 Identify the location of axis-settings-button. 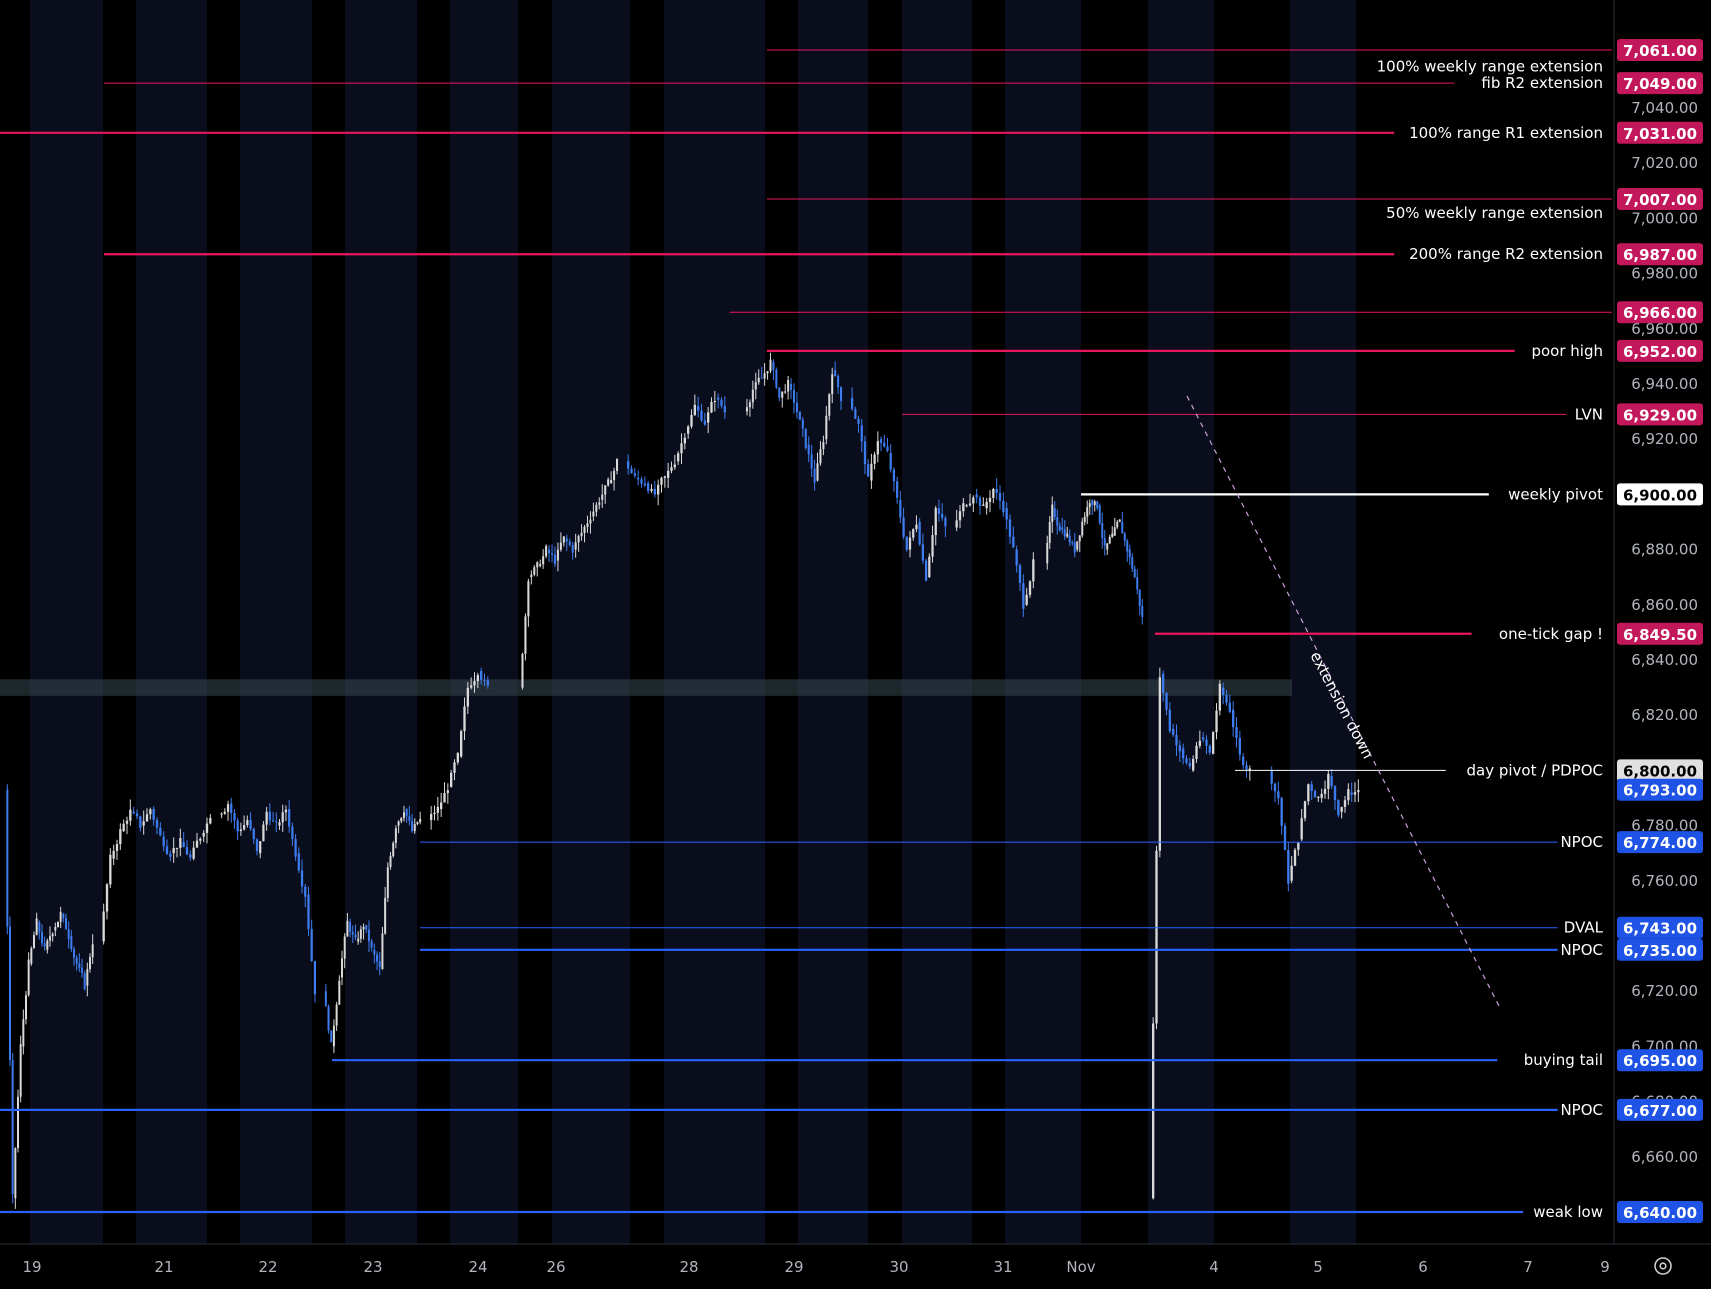
(1663, 1266).